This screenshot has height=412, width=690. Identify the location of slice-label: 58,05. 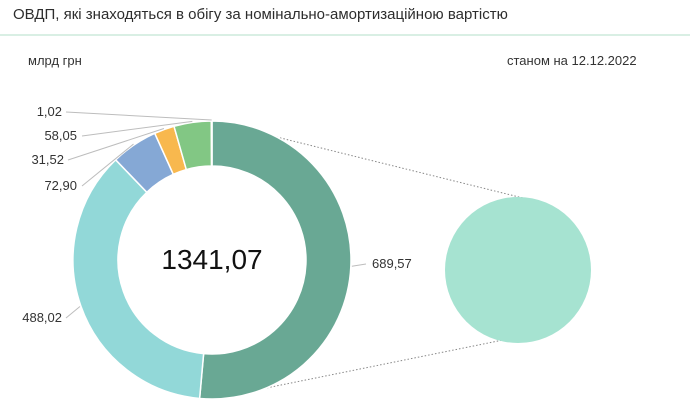
(60, 135).